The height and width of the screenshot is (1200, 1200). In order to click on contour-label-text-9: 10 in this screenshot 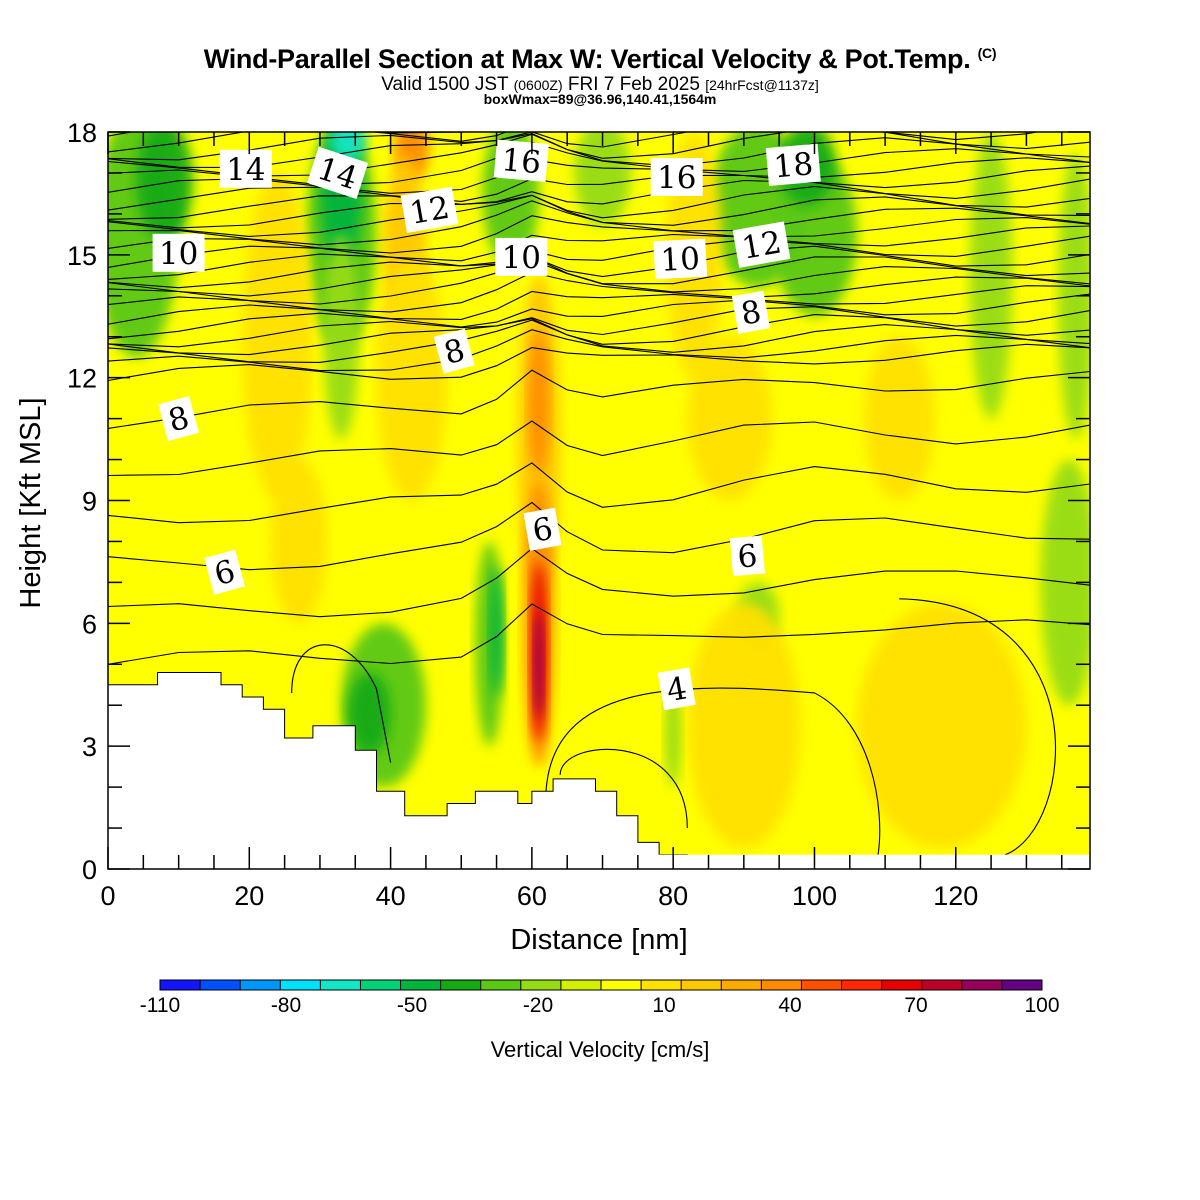, I will do `click(680, 260)`.